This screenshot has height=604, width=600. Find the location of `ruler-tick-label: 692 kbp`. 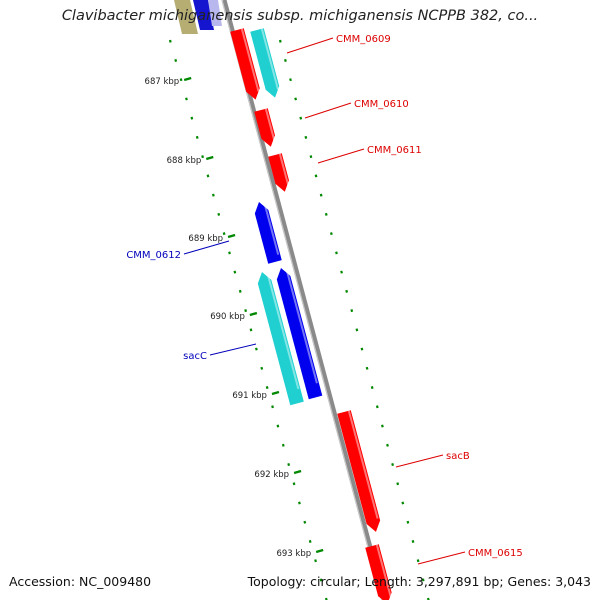

ruler-tick-label: 692 kbp is located at coordinates (271, 475).